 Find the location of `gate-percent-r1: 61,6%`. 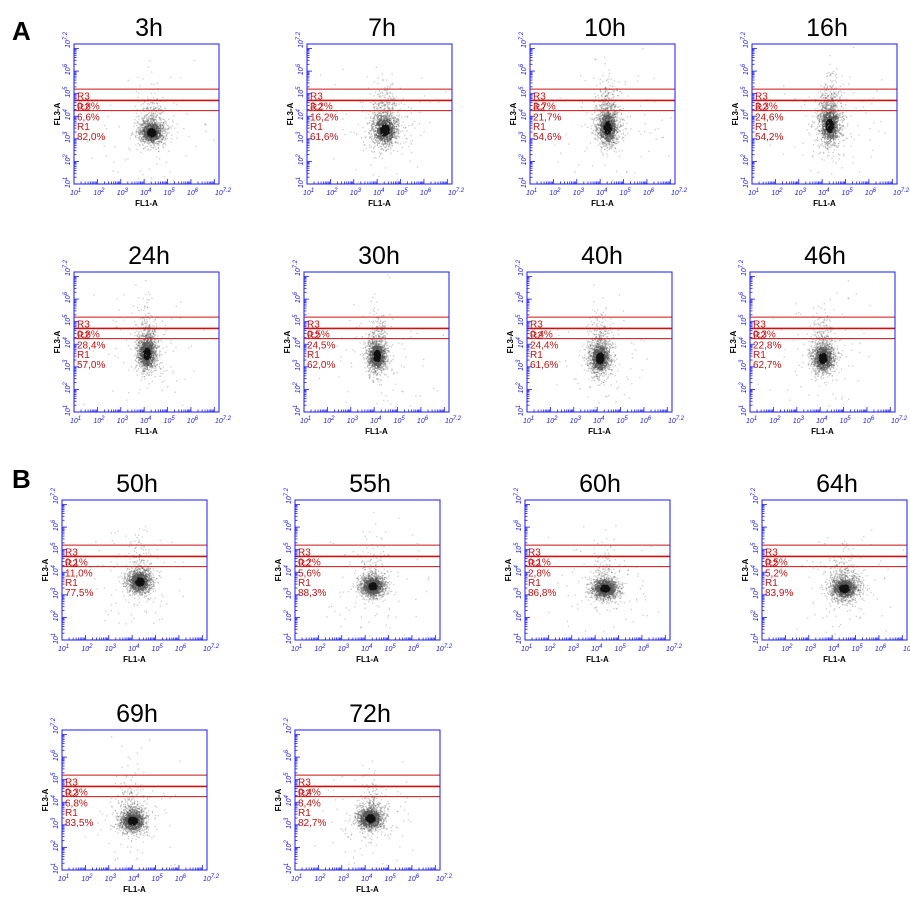

gate-percent-r1: 61,6% is located at coordinates (544, 365).